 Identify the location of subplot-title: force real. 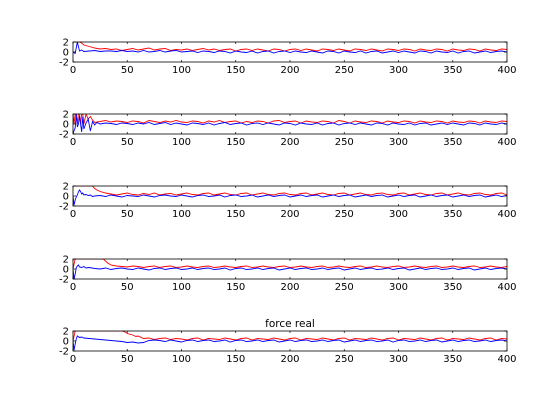
(290, 324).